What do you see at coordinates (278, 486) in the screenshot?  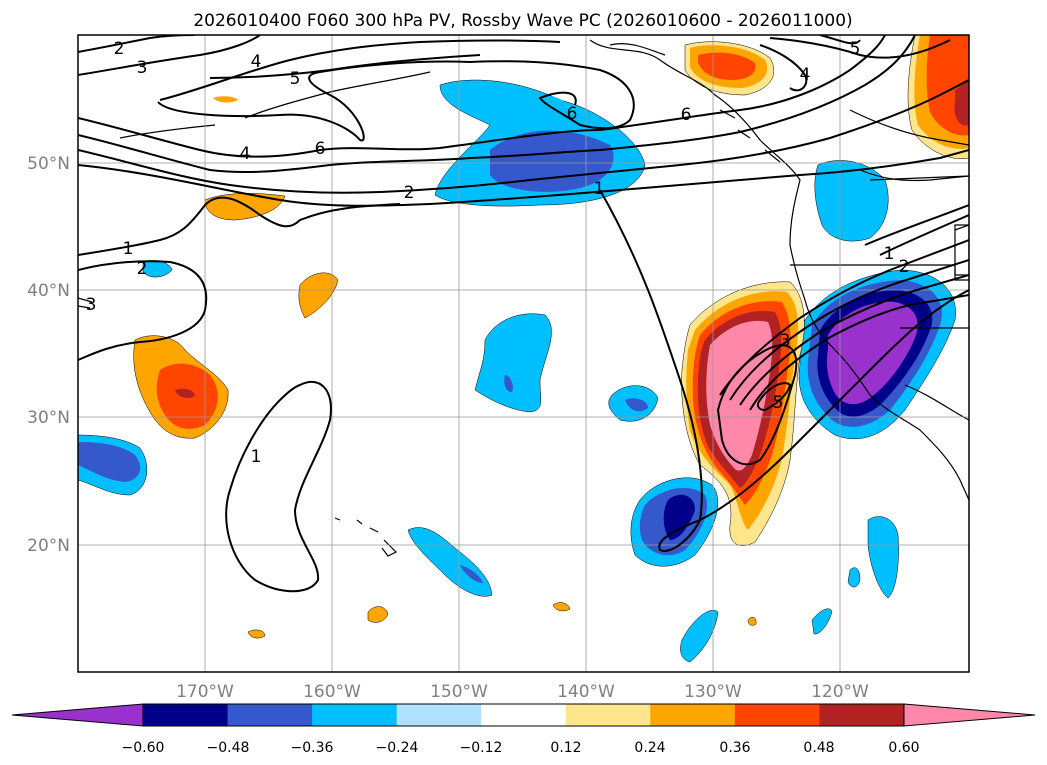 I see `contour-1-loop` at bounding box center [278, 486].